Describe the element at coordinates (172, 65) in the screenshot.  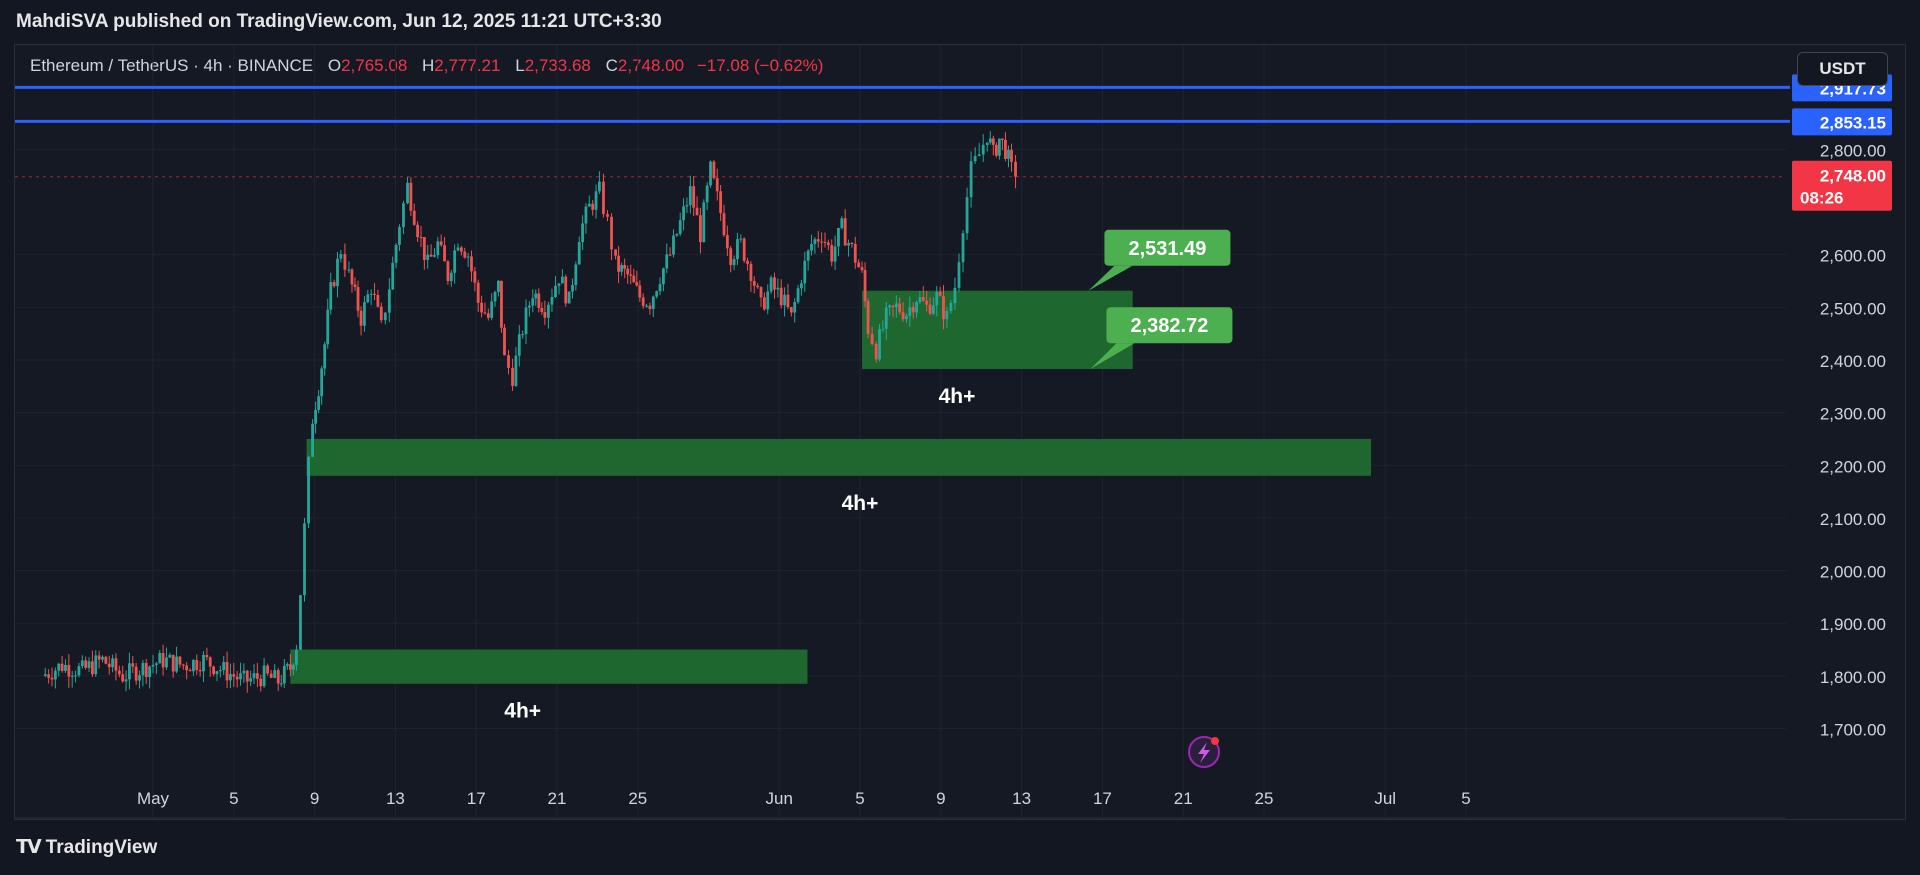
I see `symbol-title: Ethereum / TetherUS · 4h · BINANCE` at that location.